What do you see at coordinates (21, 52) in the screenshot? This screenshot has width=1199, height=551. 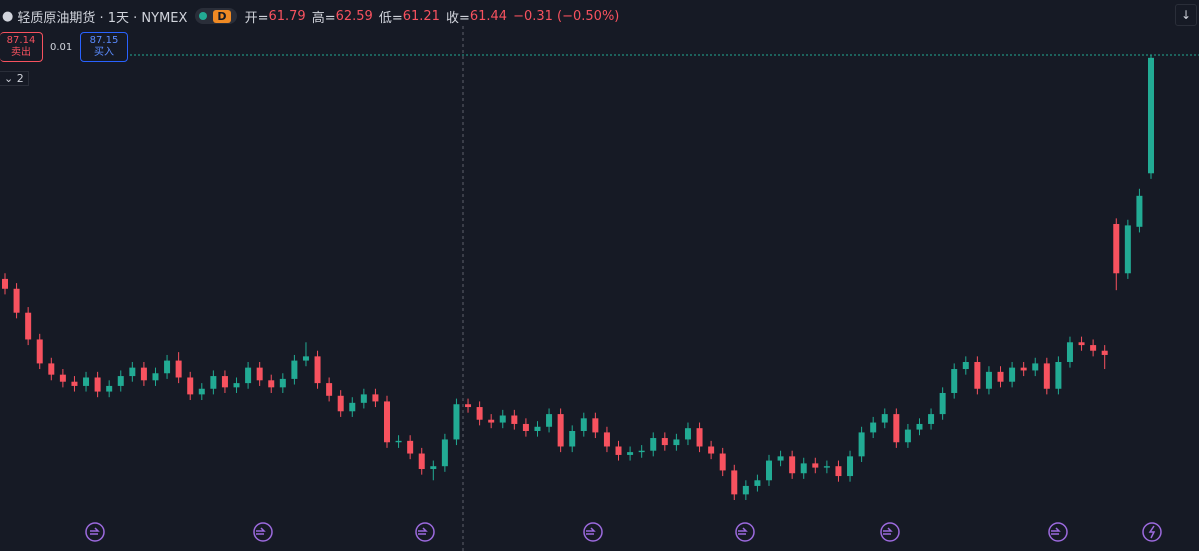 I see `sell-label: 卖出` at bounding box center [21, 52].